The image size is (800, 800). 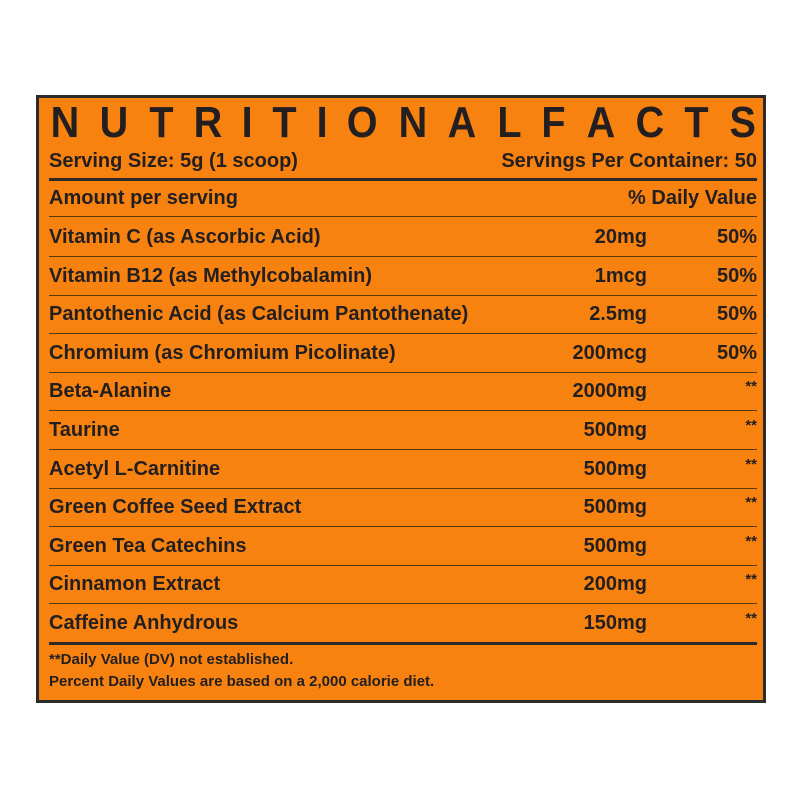 I want to click on daily-value-header: % Daily Value, so click(x=692, y=198).